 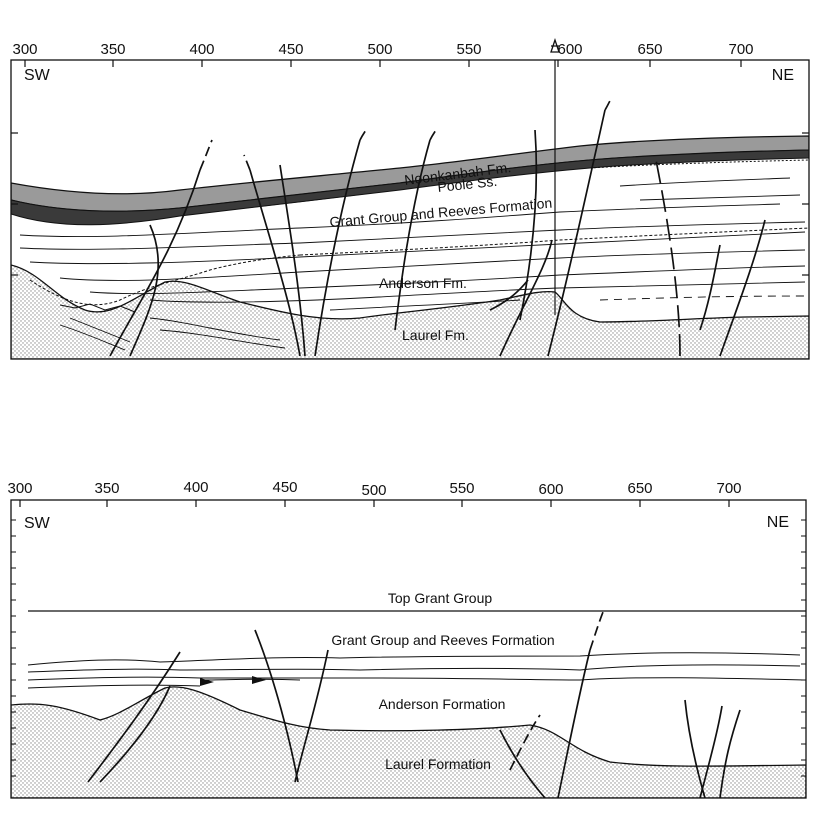 I want to click on bottom-tick-label: 350, so click(x=106, y=488).